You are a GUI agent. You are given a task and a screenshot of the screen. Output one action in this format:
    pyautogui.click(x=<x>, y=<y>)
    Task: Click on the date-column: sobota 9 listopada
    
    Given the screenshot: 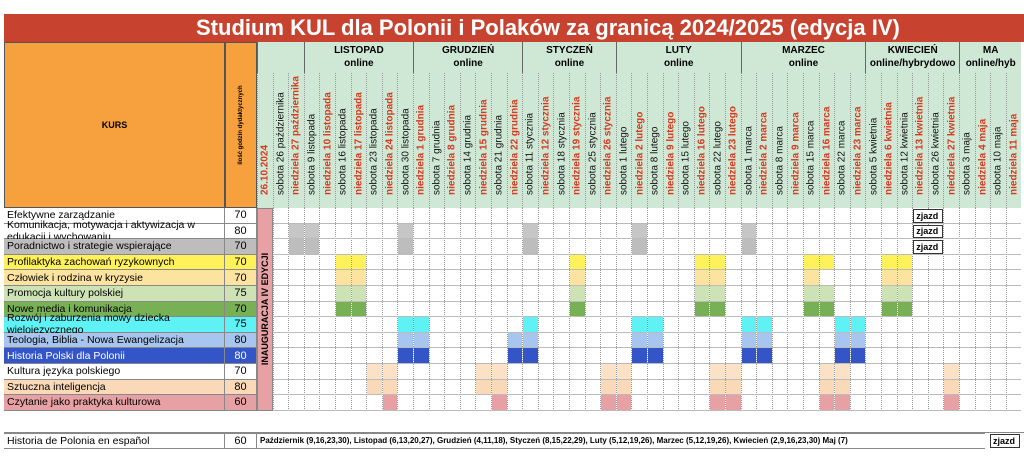 What is the action you would take?
    pyautogui.click(x=311, y=140)
    